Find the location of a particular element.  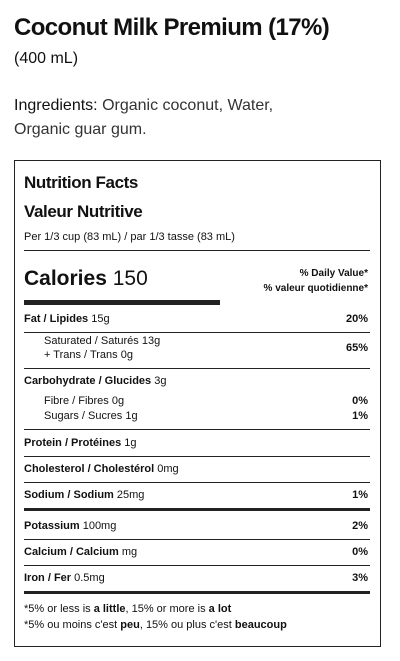

footnote-part: , 15% ou plus c'est is located at coordinates (187, 625).